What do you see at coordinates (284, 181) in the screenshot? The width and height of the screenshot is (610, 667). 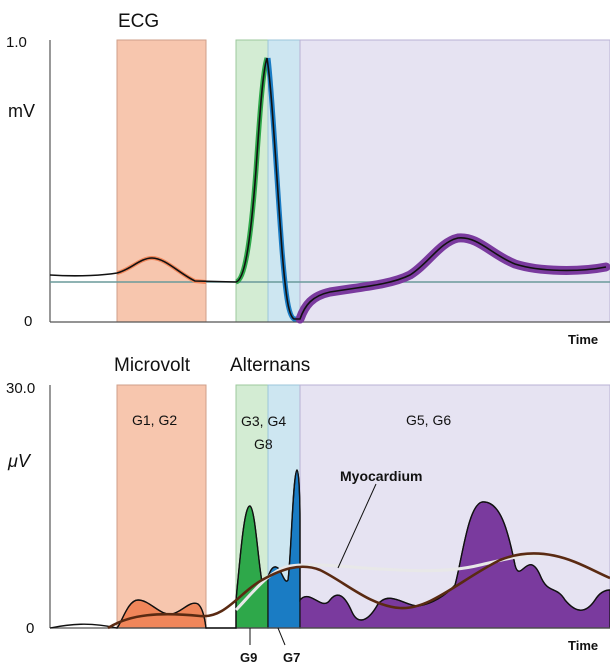 I see `qrs-downstroke-region` at bounding box center [284, 181].